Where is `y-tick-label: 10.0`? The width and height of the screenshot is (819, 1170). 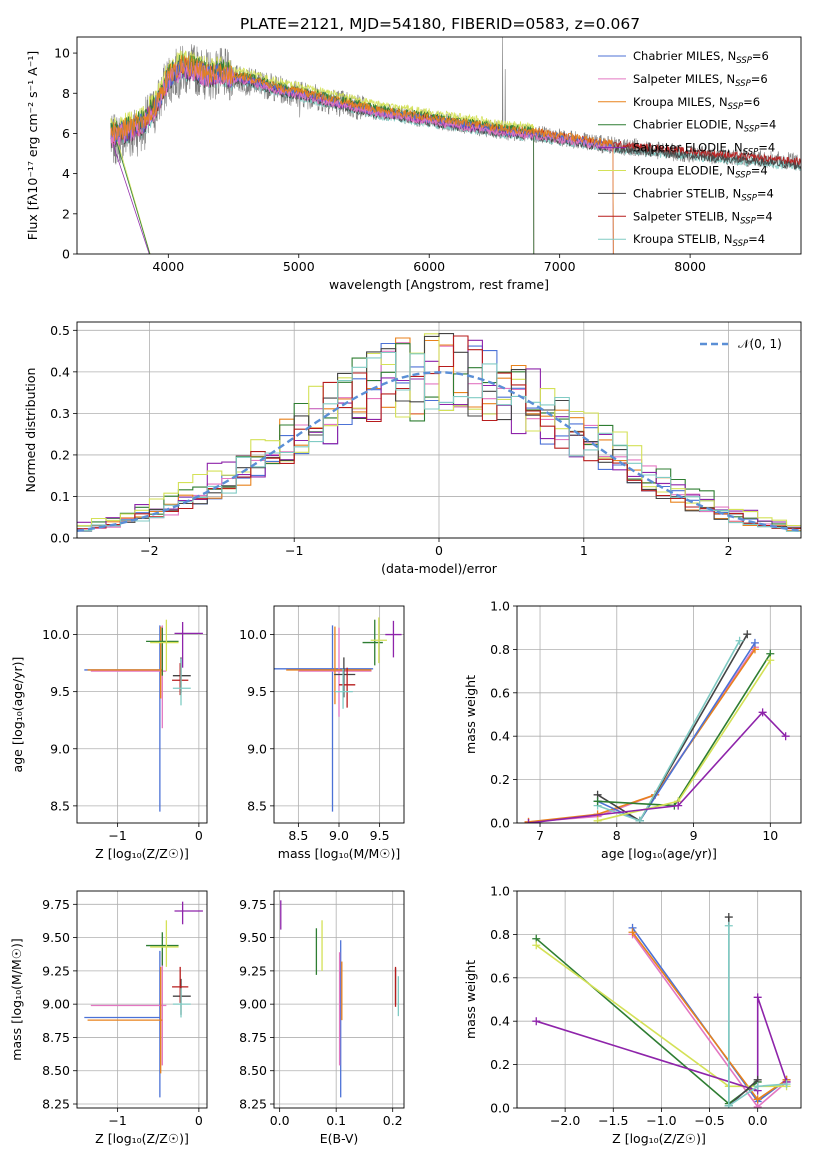
y-tick-label: 10.0 is located at coordinates (253, 634).